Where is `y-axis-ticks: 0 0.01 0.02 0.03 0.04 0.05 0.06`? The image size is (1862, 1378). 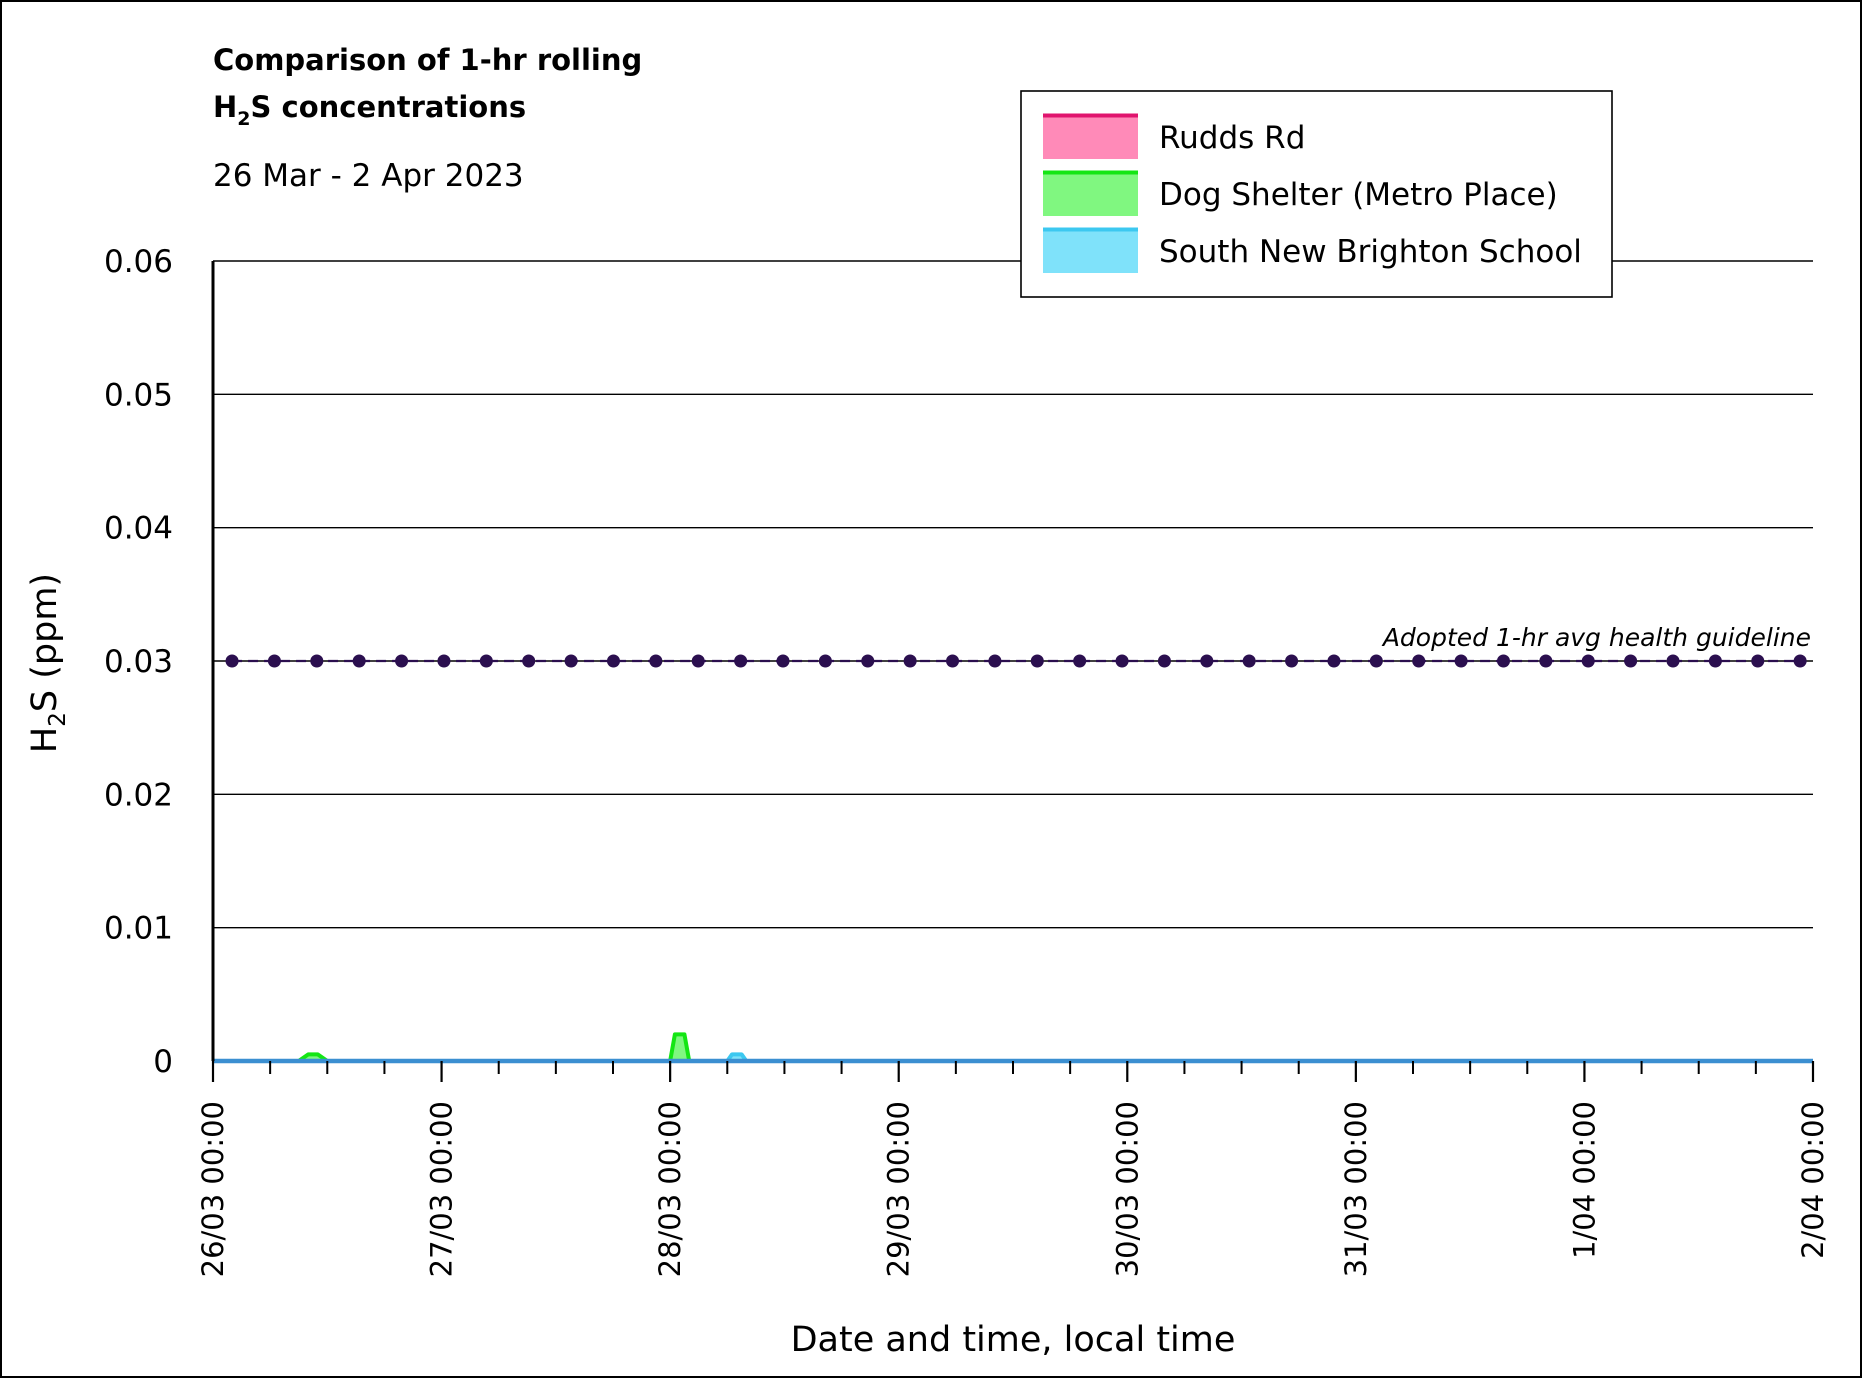 y-axis-ticks: 0 0.01 0.02 0.03 0.04 0.05 0.06 is located at coordinates (138, 662).